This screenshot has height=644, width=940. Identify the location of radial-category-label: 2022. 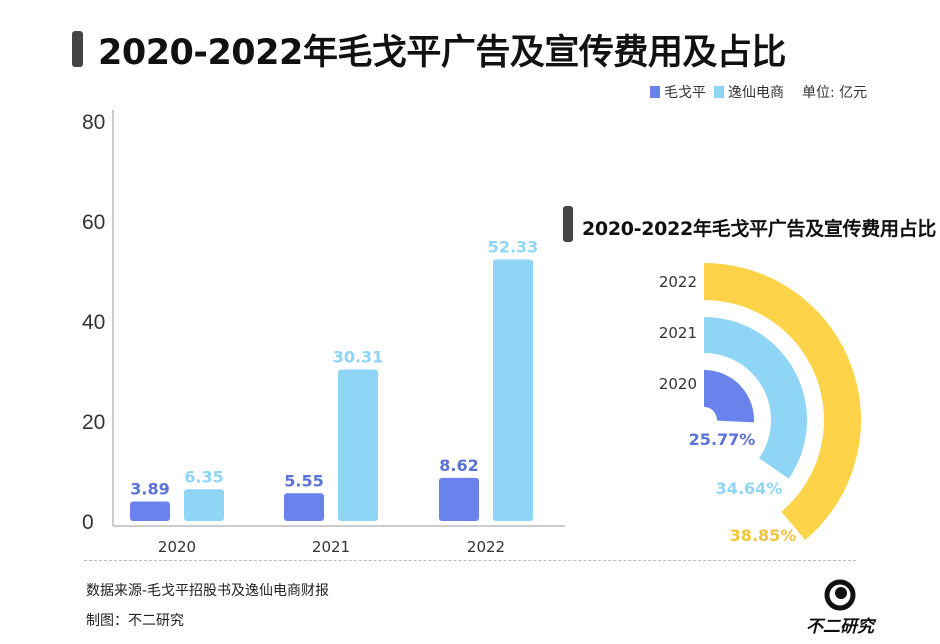
(678, 282).